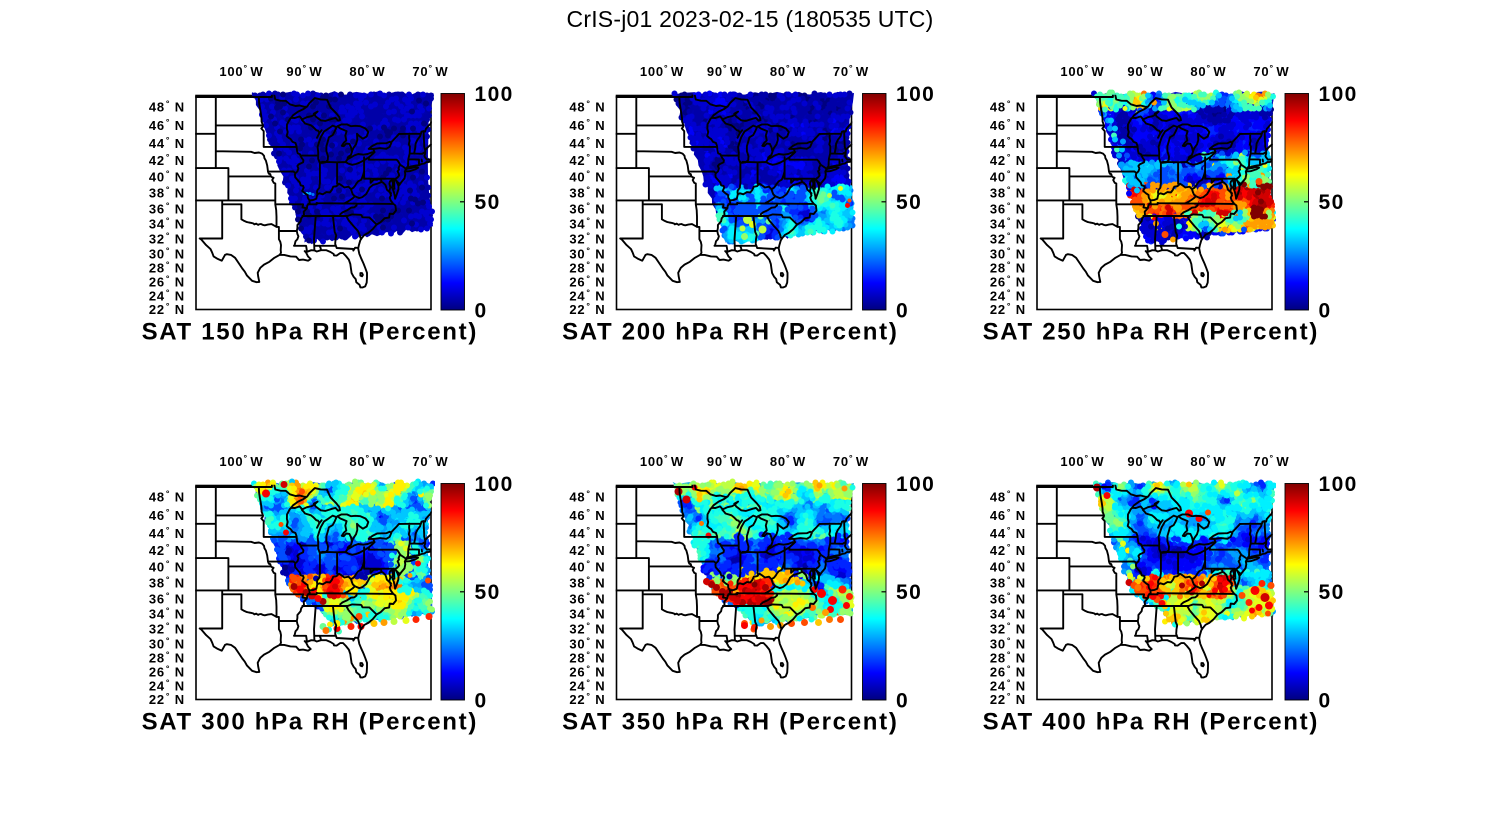 Image resolution: width=1500 pixels, height=830 pixels. I want to click on svg-text: SAT 250 hPa RH (Percent), so click(1151, 332).